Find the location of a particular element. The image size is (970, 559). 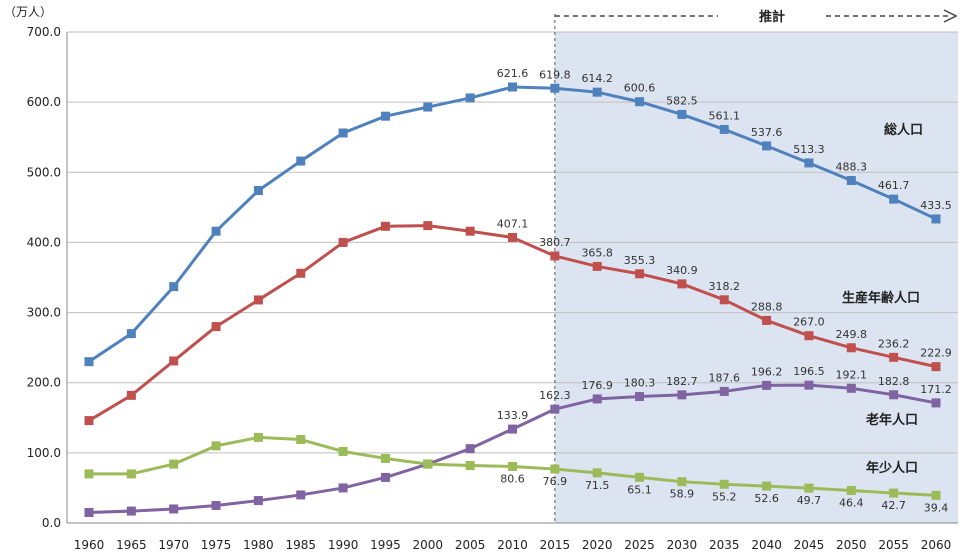

data-label: 621.6 is located at coordinates (513, 73).